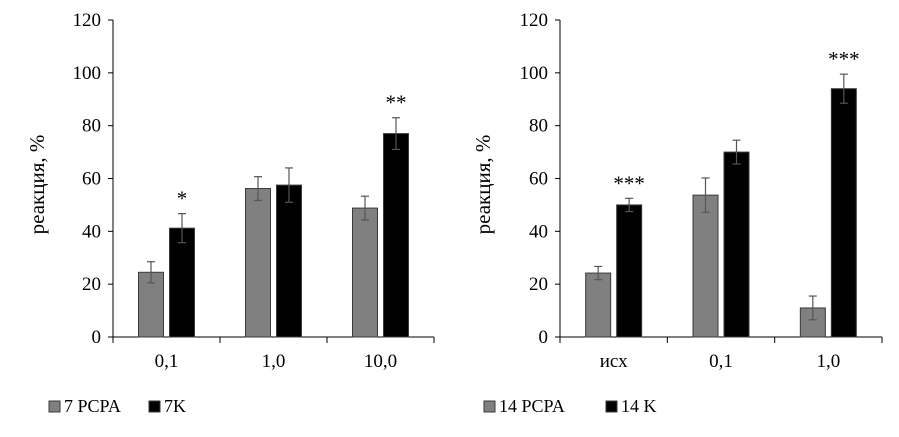  I want to click on legend-label: 7 PCPA, so click(92, 406).